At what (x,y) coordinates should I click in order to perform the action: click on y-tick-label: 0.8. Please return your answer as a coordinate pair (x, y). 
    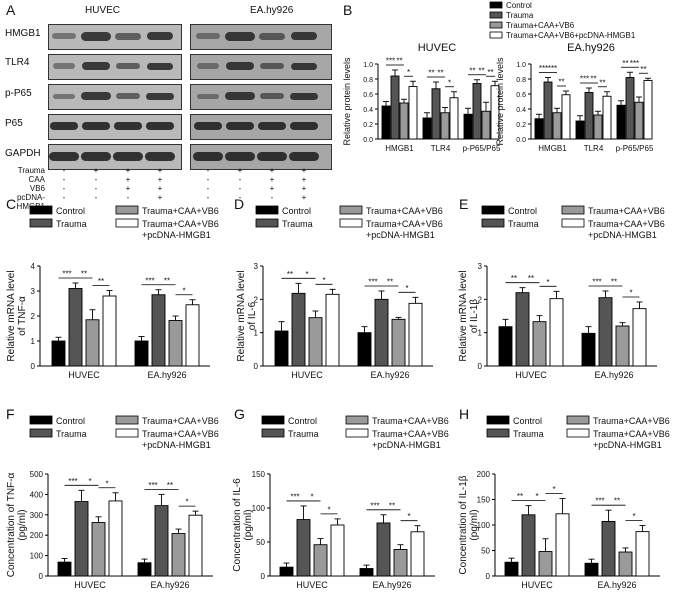
    Looking at the image, I should click on (521, 80).